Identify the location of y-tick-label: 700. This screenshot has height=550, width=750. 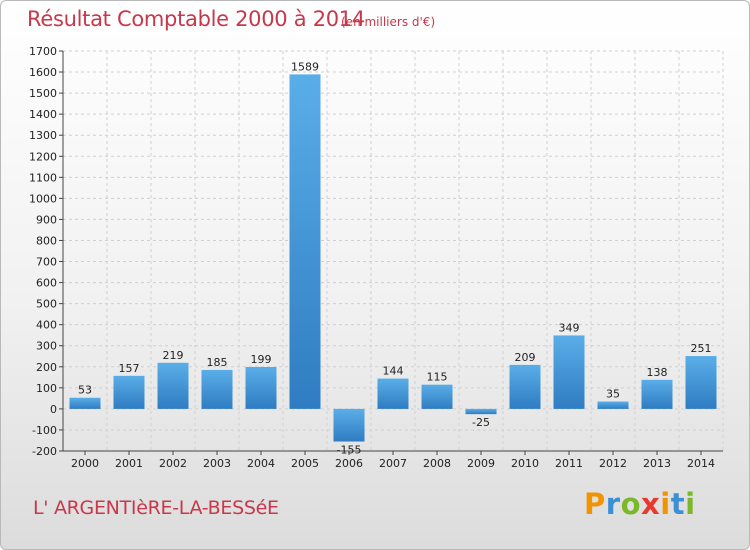
(46, 262).